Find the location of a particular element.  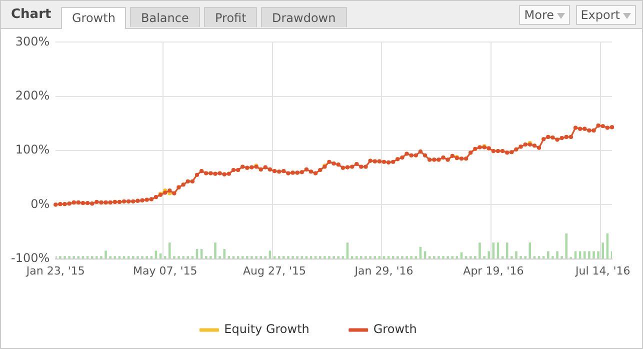

y-tick-label: 300% is located at coordinates (32, 41).